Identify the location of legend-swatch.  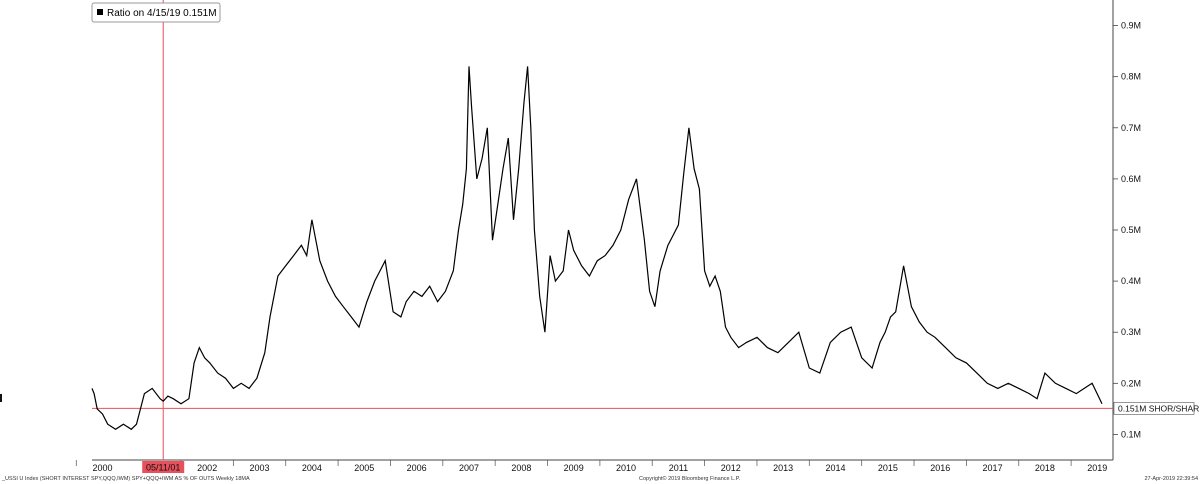
(100, 12).